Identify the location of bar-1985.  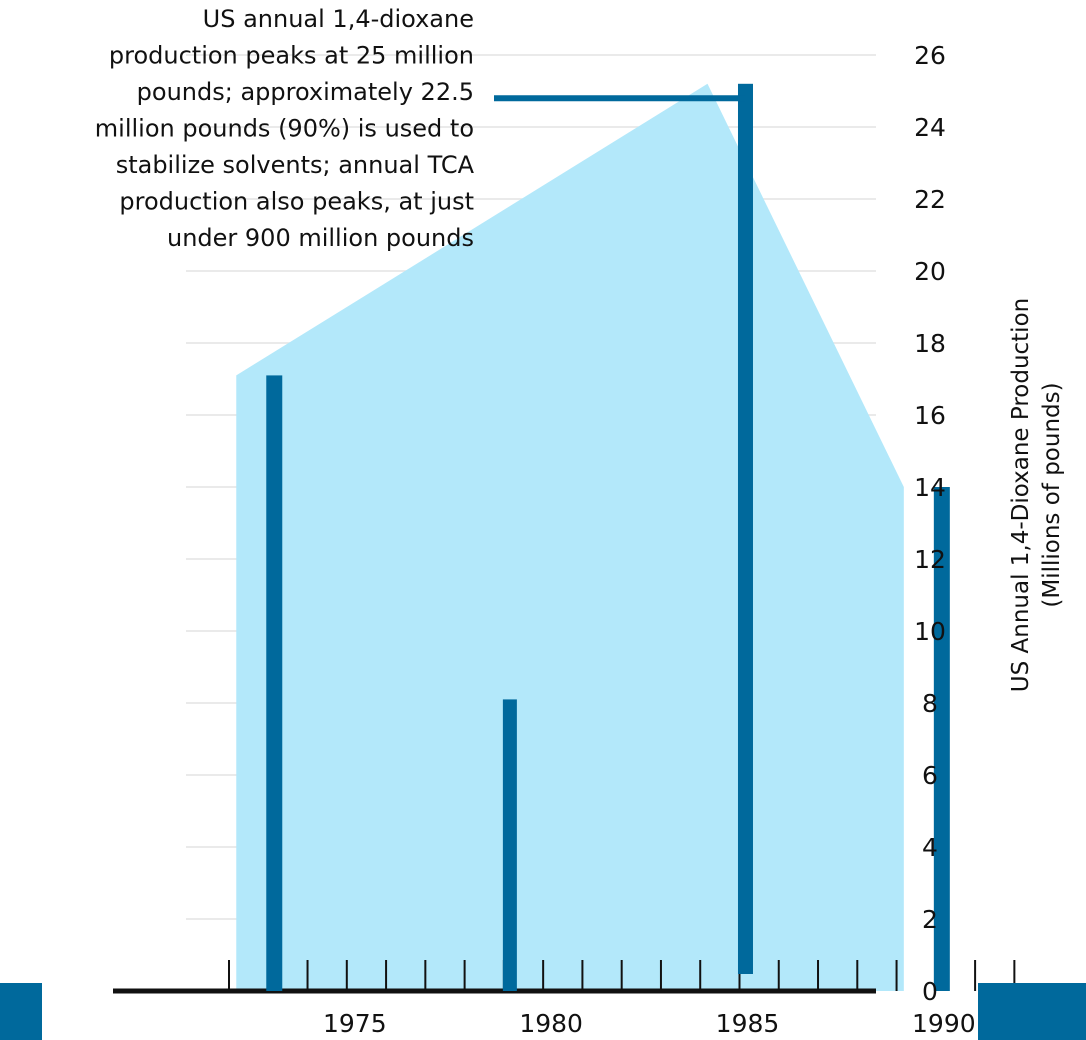
(745, 529).